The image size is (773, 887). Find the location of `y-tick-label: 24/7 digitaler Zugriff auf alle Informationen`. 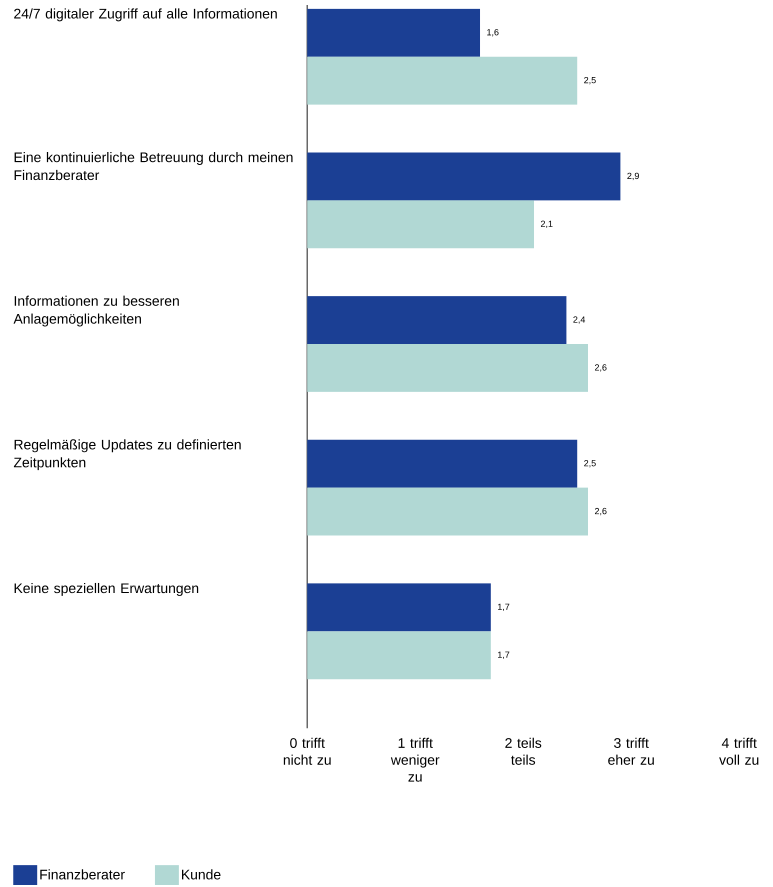

y-tick-label: 24/7 digitaler Zugriff auf alle Informationen is located at coordinates (145, 15).